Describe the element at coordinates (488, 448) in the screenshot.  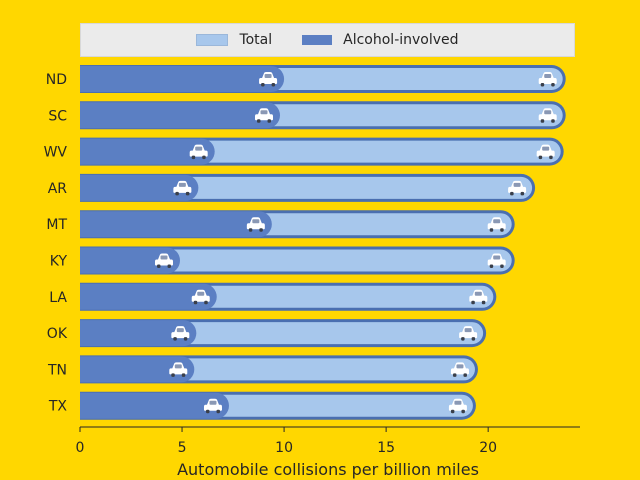
I see `x-tick-label: 20` at that location.